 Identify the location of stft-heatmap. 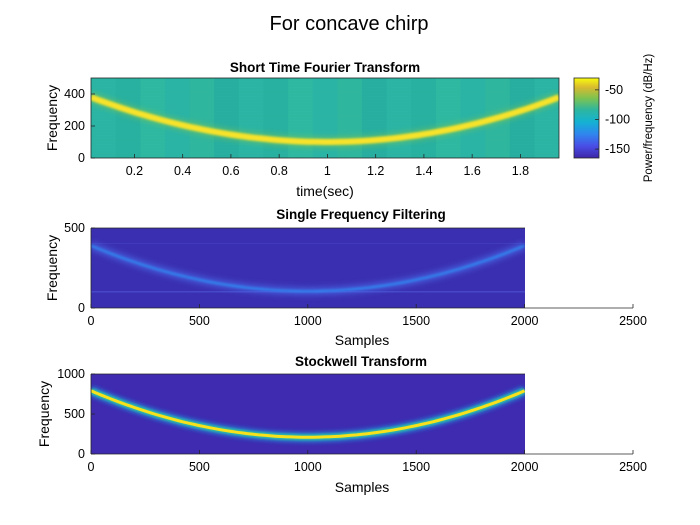
(325, 118).